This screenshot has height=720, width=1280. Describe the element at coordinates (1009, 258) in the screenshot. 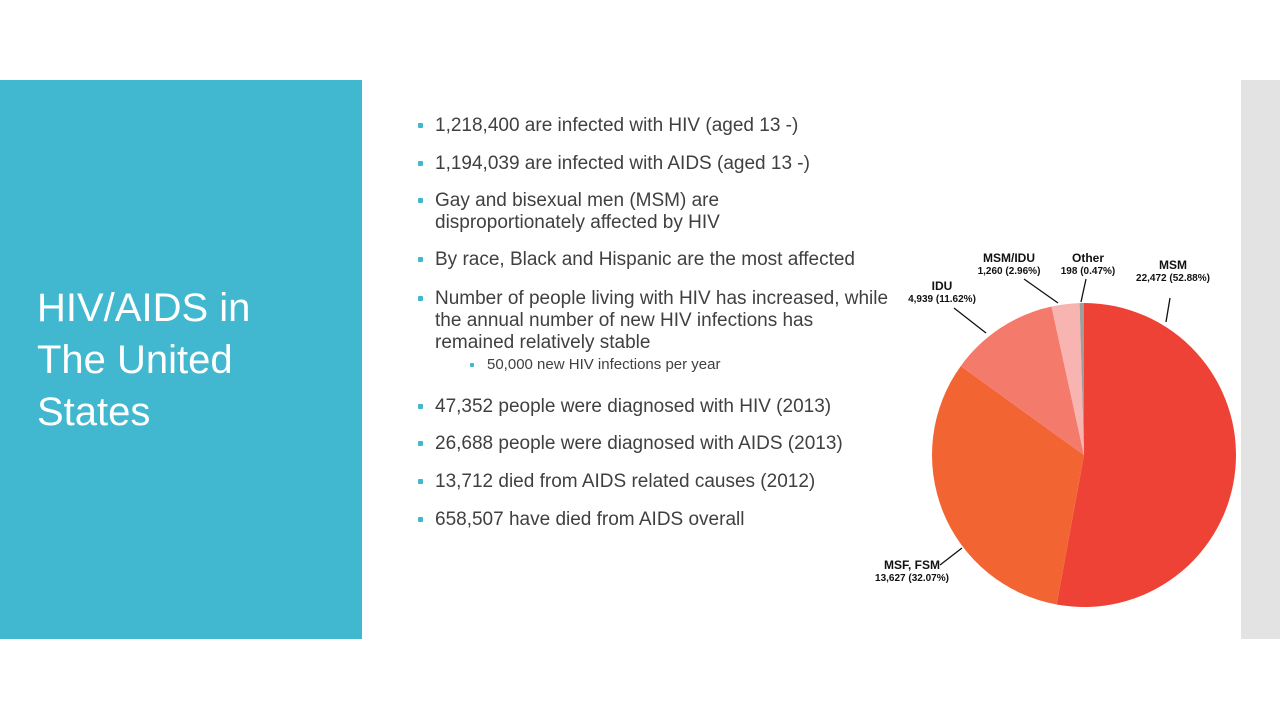

I see `slice-name-label-msm-idu: MSM/IDU` at that location.